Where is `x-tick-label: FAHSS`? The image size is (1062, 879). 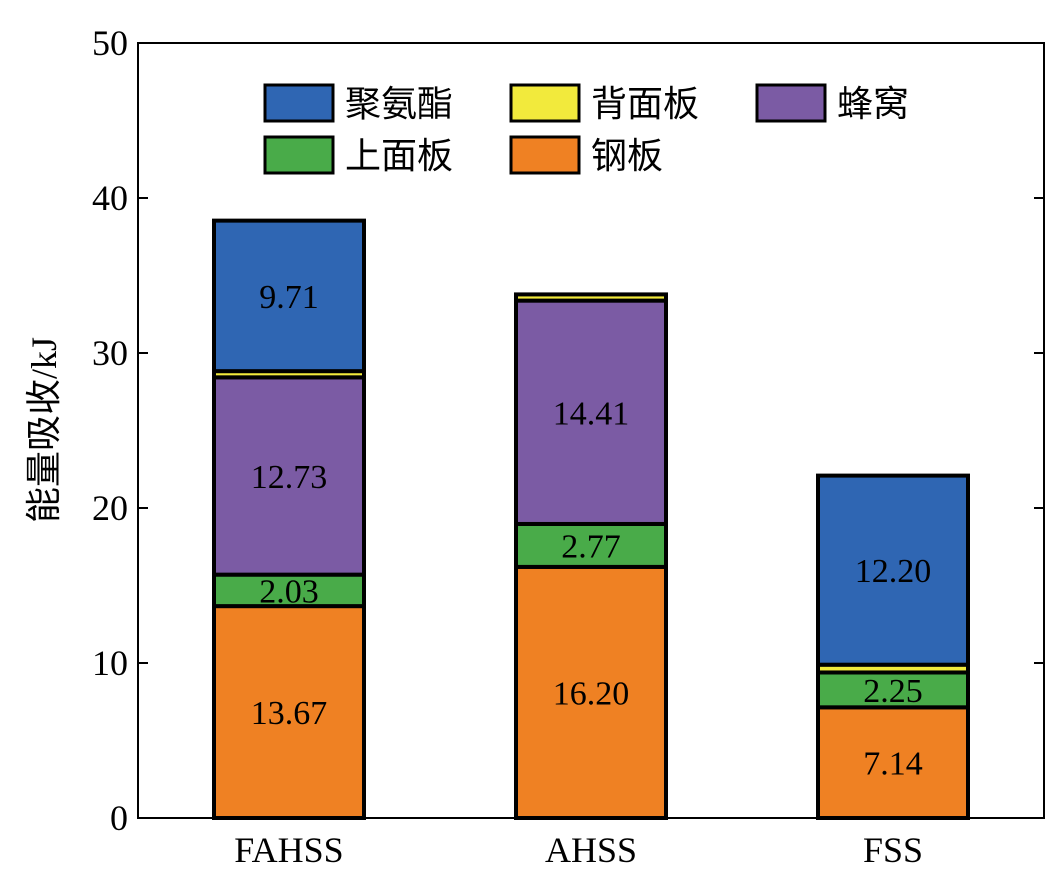 x-tick-label: FAHSS is located at coordinates (288, 850).